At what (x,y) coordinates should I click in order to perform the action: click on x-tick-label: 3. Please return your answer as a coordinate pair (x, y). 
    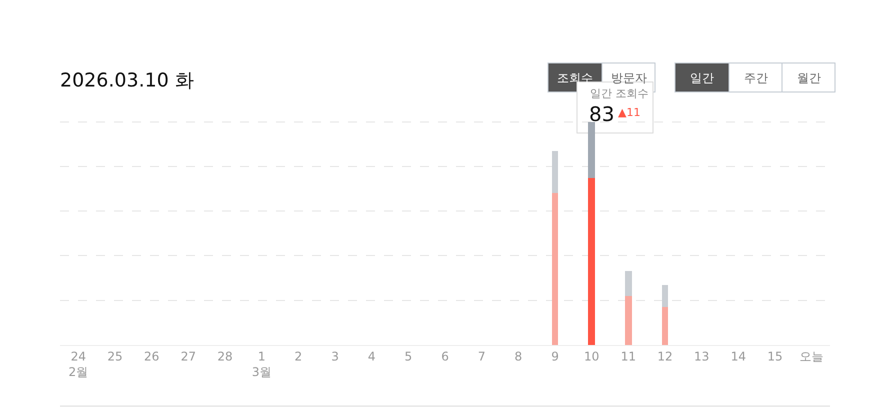
    Looking at the image, I should click on (335, 356).